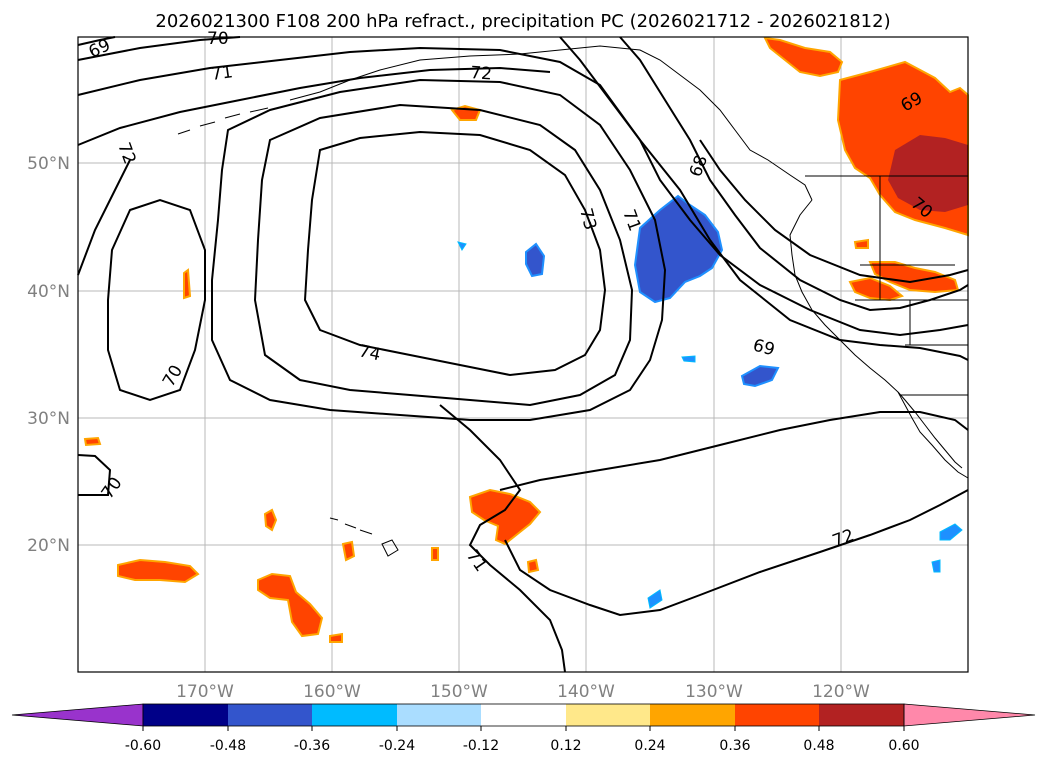 This screenshot has height=765, width=1047. I want to click on contour-69-top, so click(96, 41).